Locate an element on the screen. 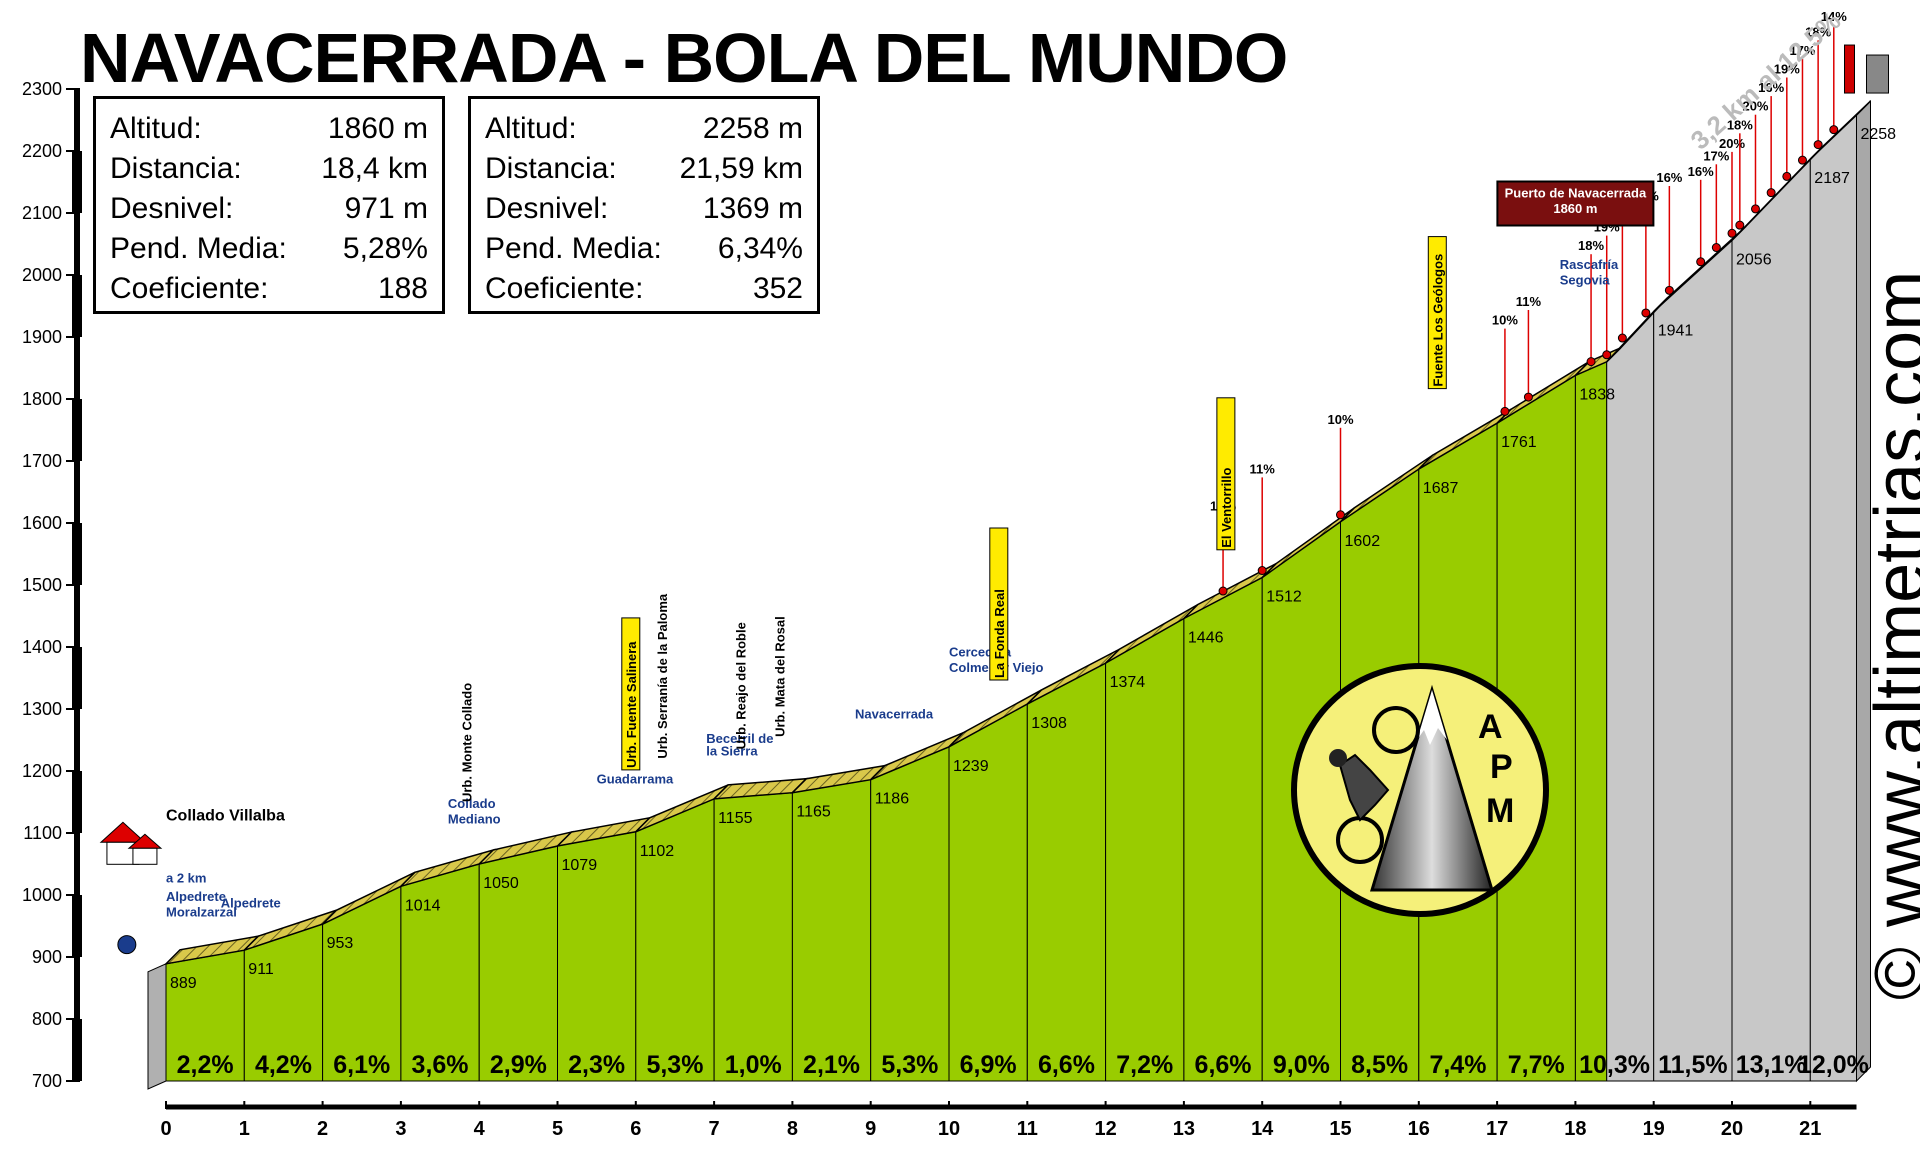  stat-label: Altitud: is located at coordinates (531, 128).